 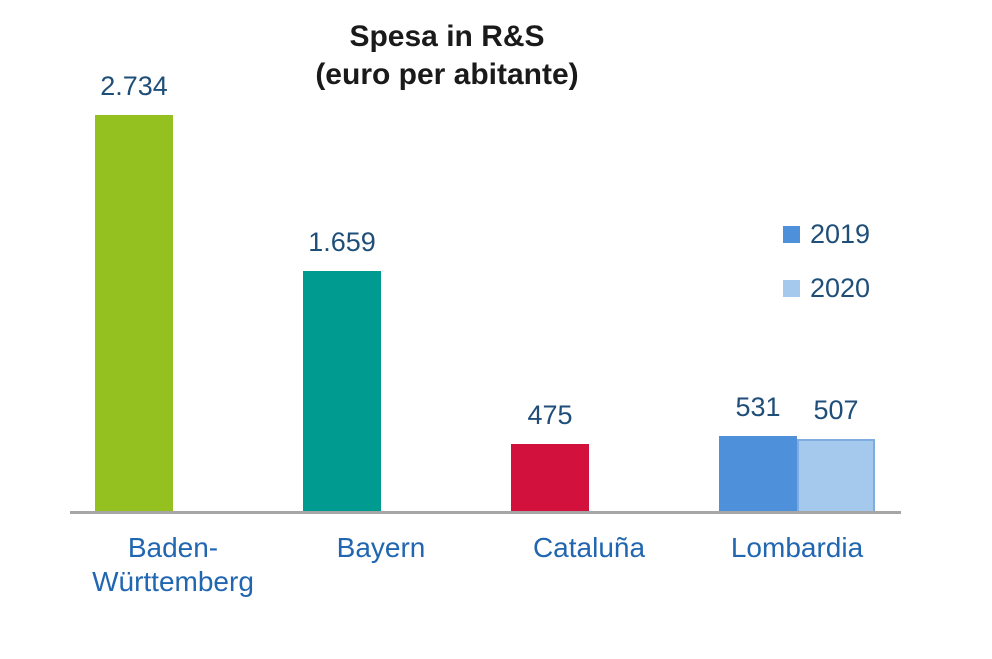 I want to click on legend-label: 2020, so click(x=840, y=287).